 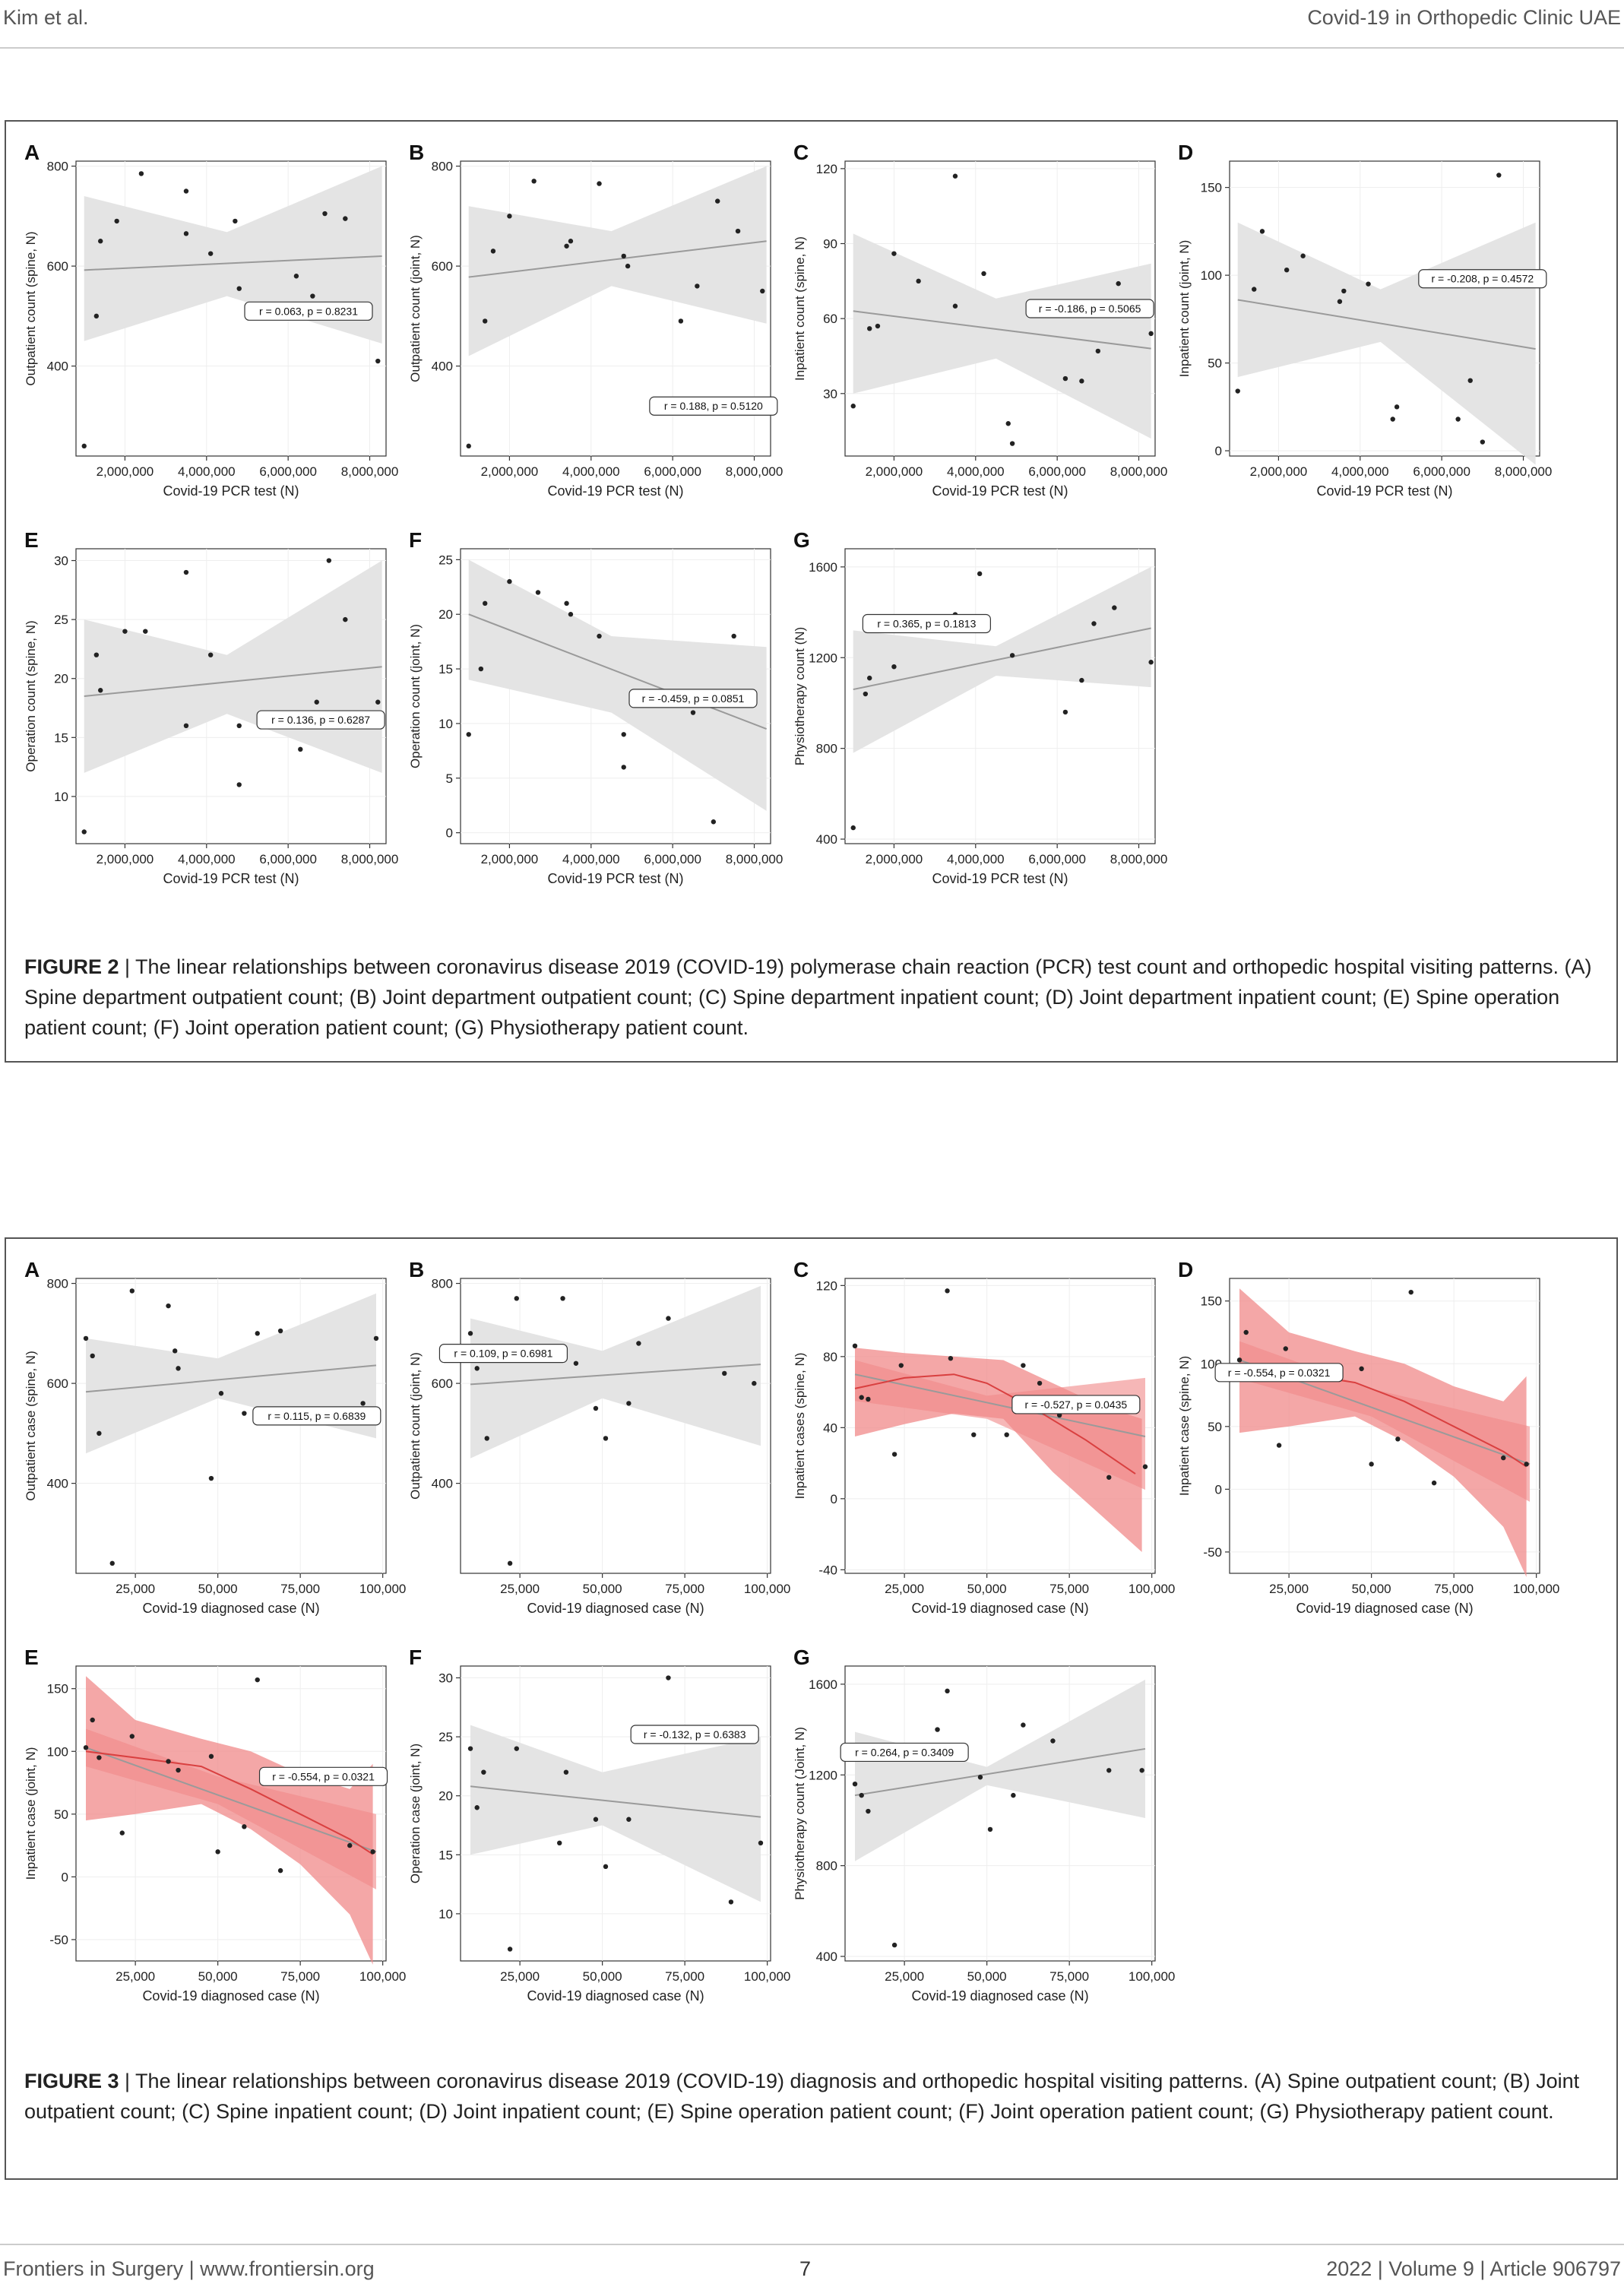 What do you see at coordinates (1186, 1269) in the screenshot?
I see `panel-label: D` at bounding box center [1186, 1269].